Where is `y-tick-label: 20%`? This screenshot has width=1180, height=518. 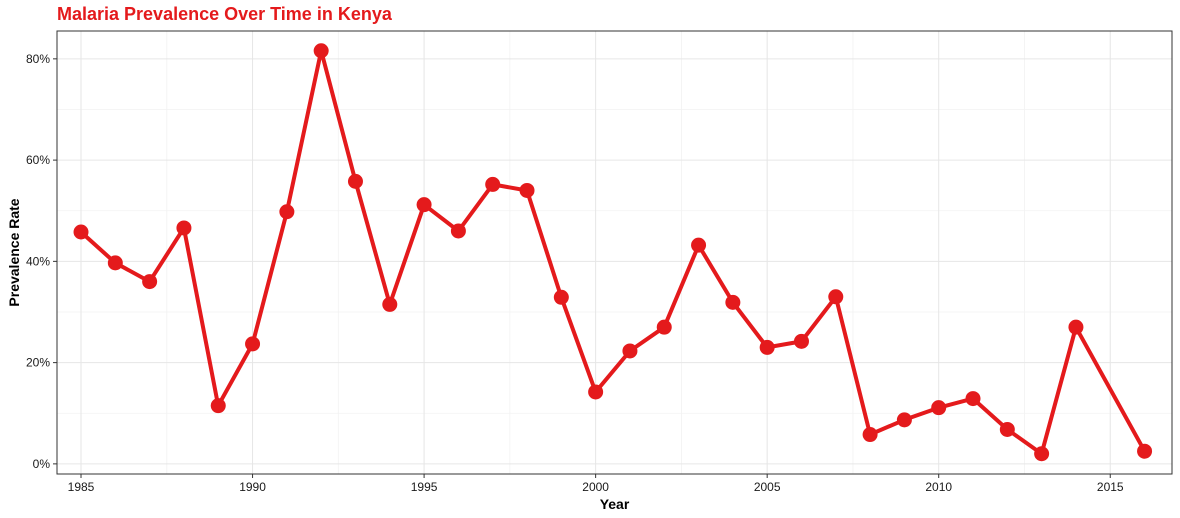
y-tick-label: 20% is located at coordinates (38, 363).